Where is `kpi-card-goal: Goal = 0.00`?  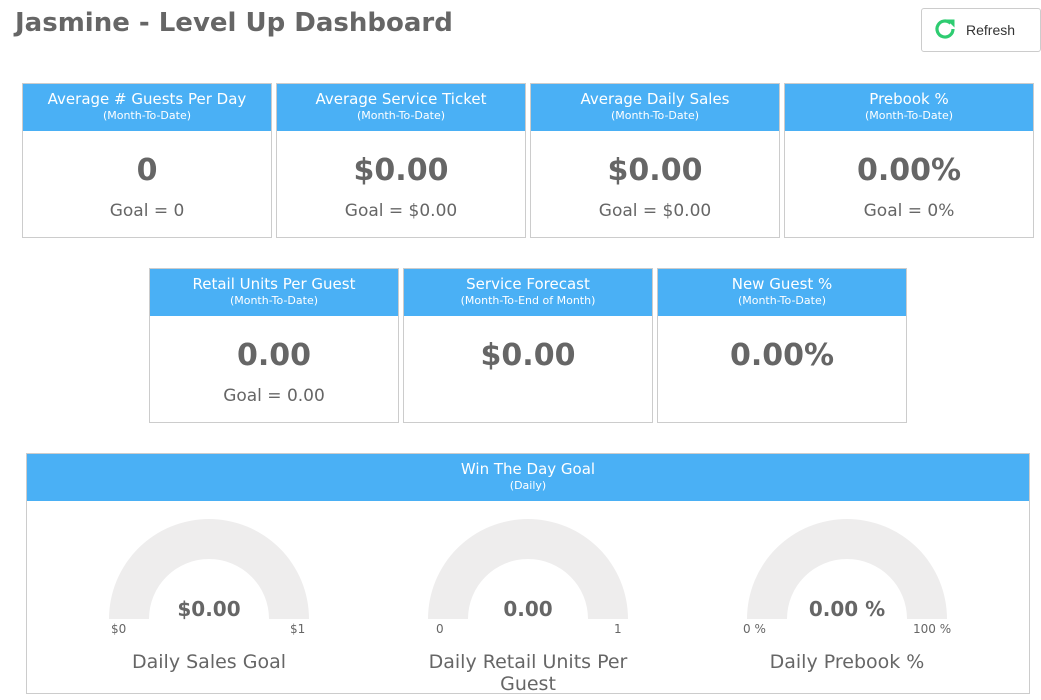 kpi-card-goal: Goal = 0.00 is located at coordinates (274, 396).